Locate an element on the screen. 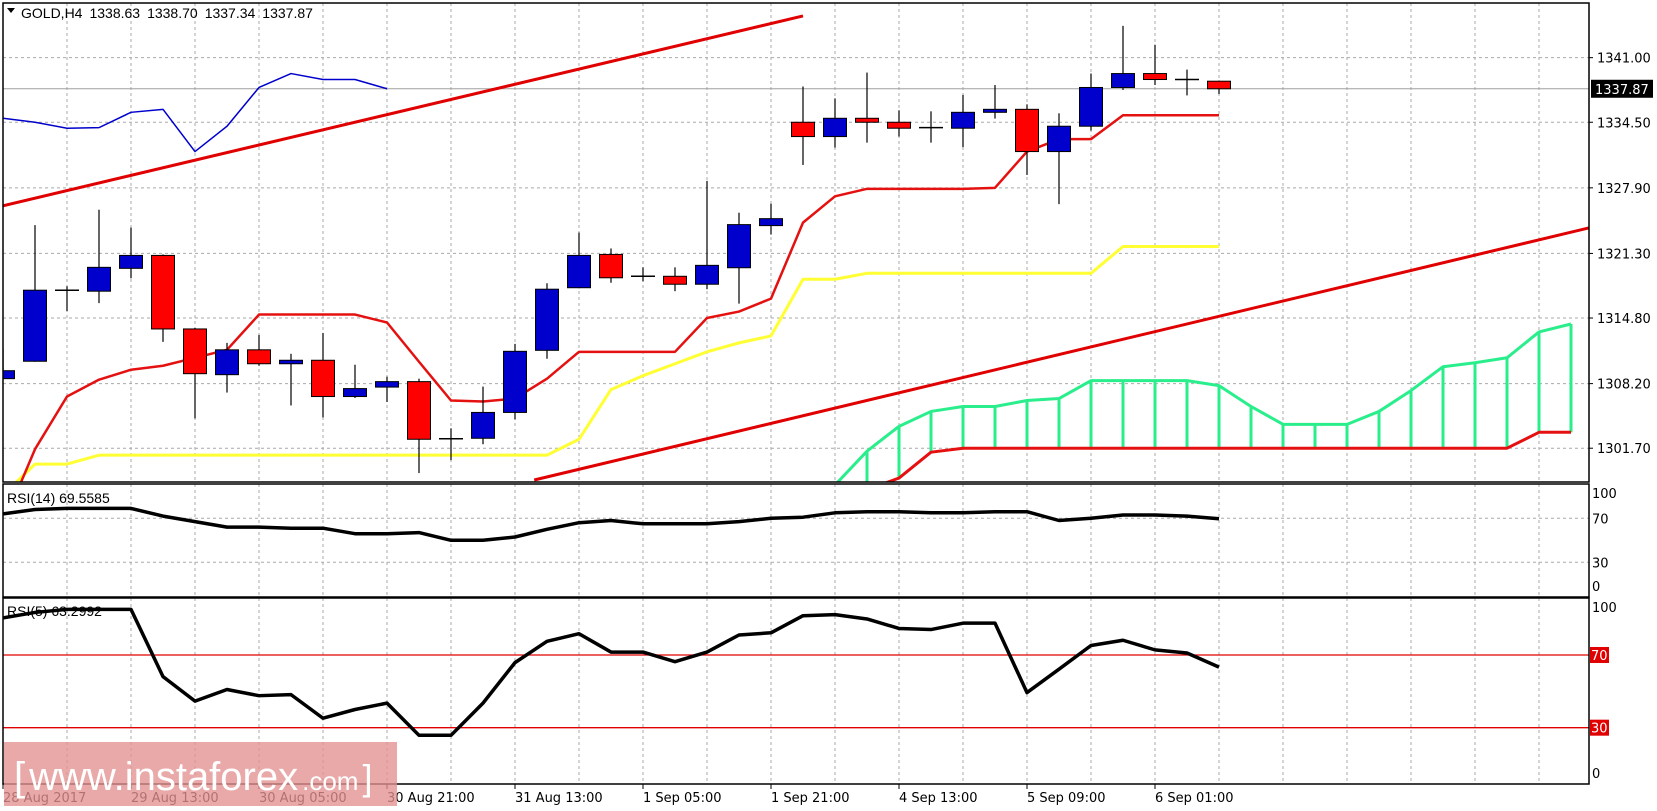 This screenshot has height=811, width=1657. rsi5-line is located at coordinates (611, 672).